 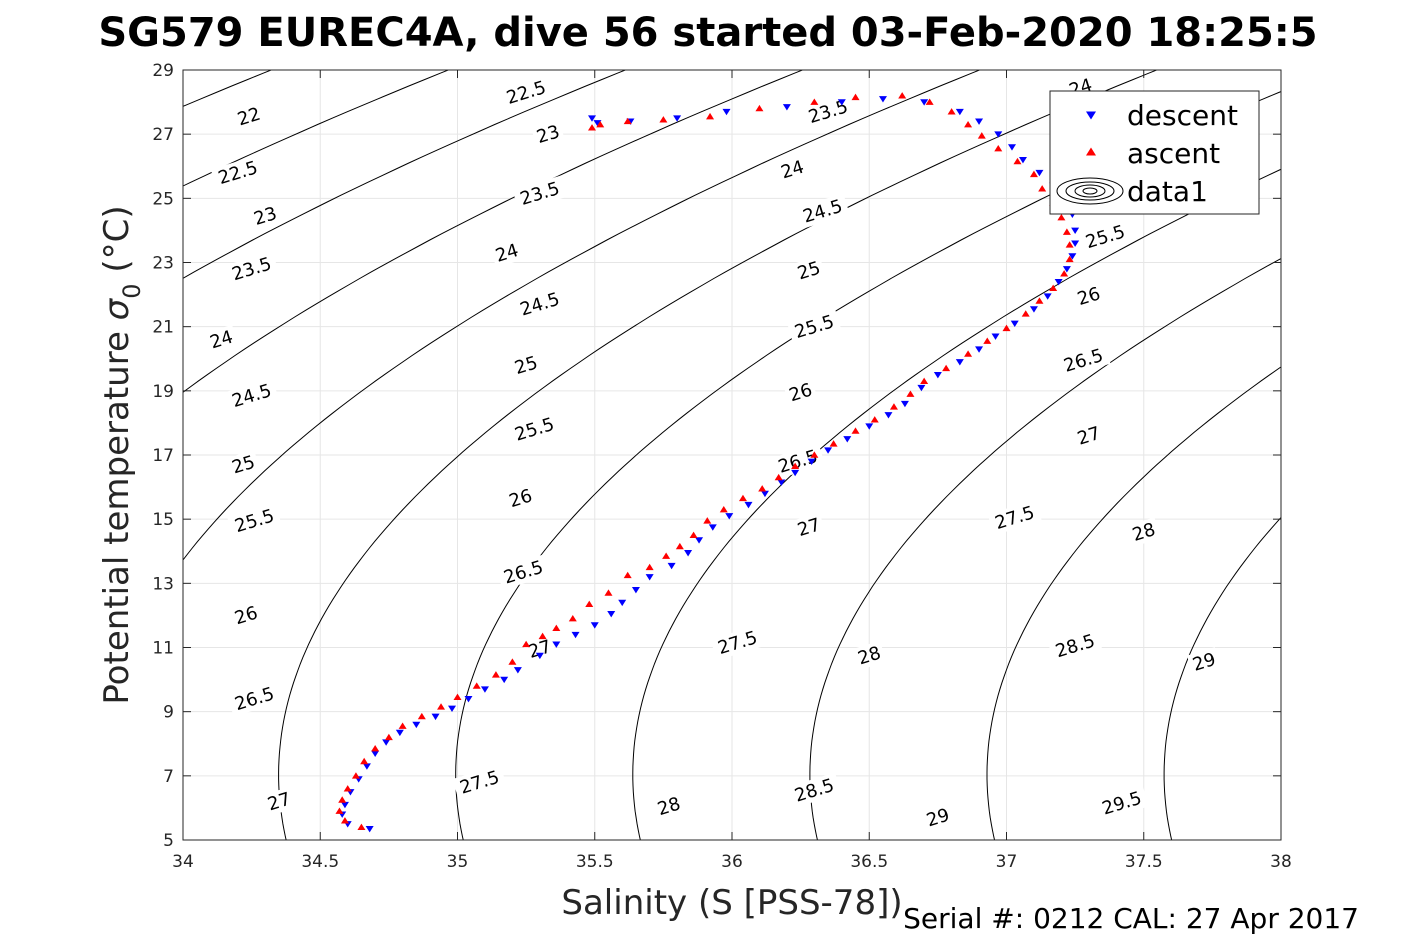 What do you see at coordinates (163, 328) in the screenshot?
I see `y-tick-label: 21` at bounding box center [163, 328].